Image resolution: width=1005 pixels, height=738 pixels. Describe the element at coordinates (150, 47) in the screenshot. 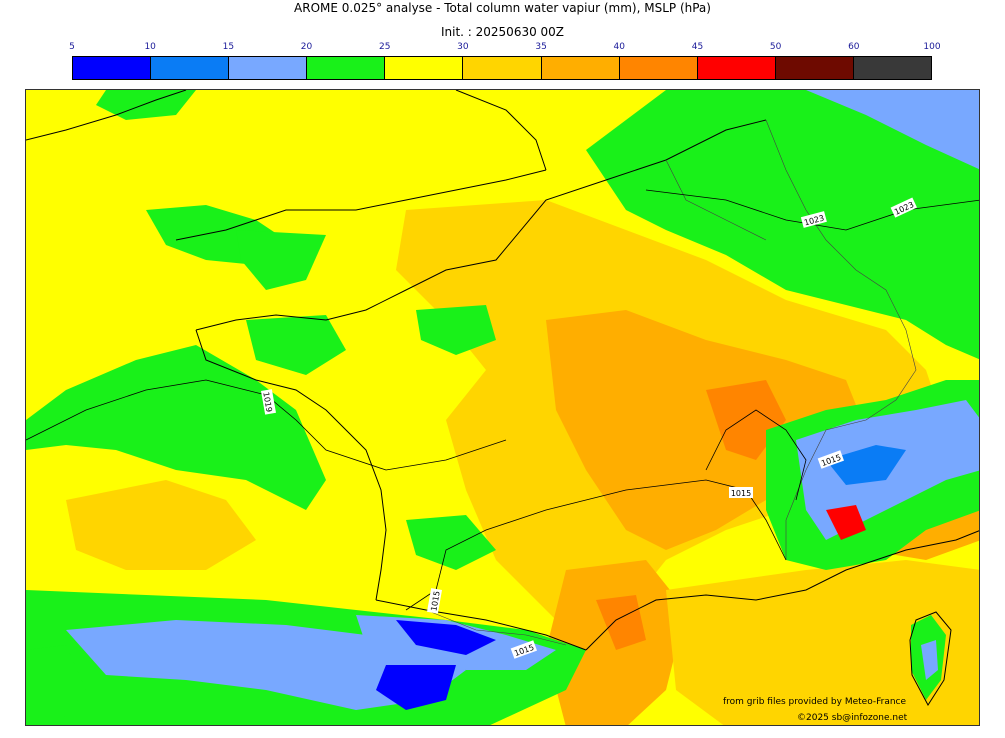

I see `colorbar-tick-label: 10` at that location.